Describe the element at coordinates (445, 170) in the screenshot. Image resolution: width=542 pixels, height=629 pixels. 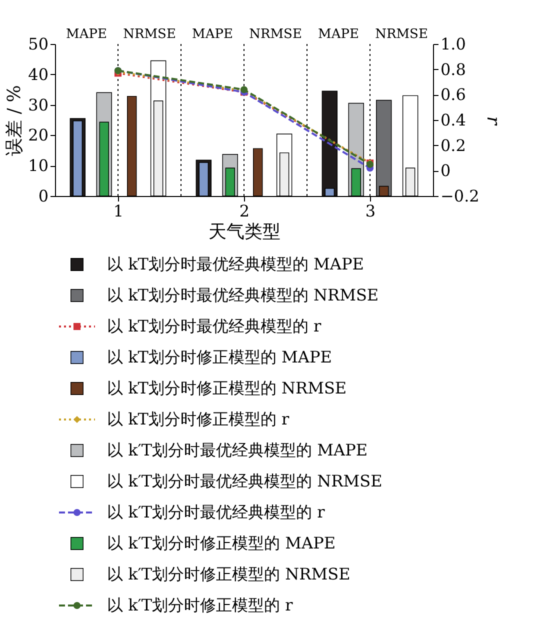
I see `y2-tick-label: 0` at that location.